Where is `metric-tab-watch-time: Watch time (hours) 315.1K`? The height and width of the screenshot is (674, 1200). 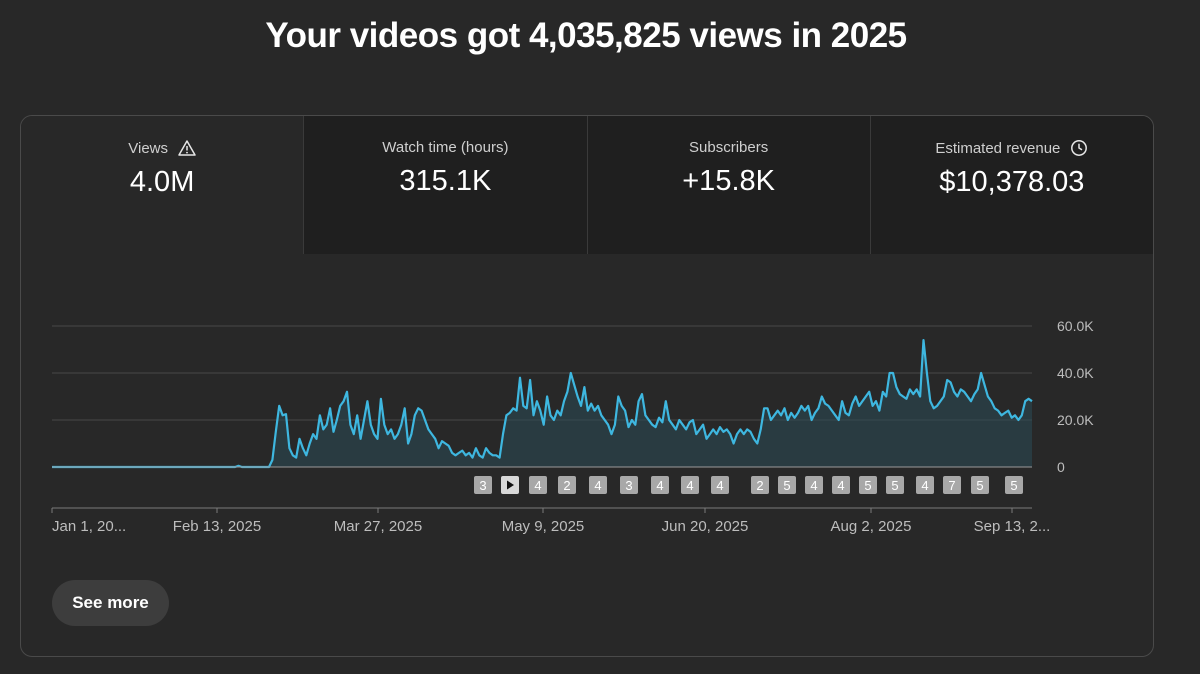
metric-tab-watch-time: Watch time (hours) 315.1K is located at coordinates (445, 185).